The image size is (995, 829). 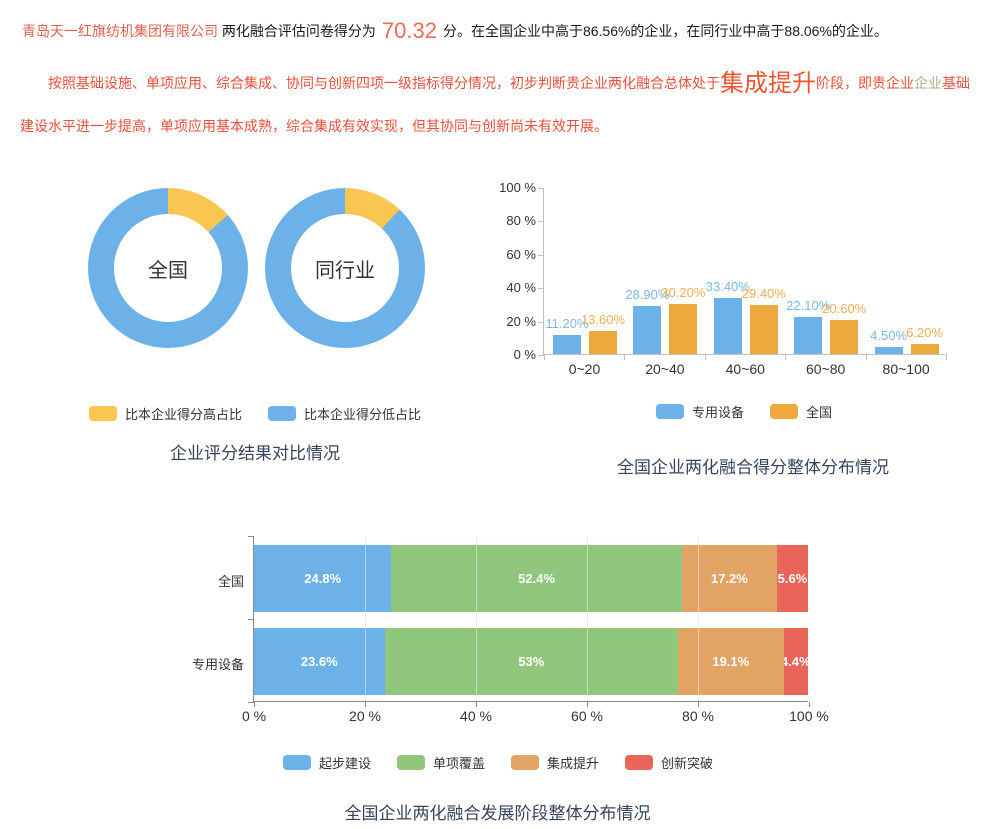 I want to click on donut-legend-item-1: 比本企业得分低占比, so click(x=344, y=413).